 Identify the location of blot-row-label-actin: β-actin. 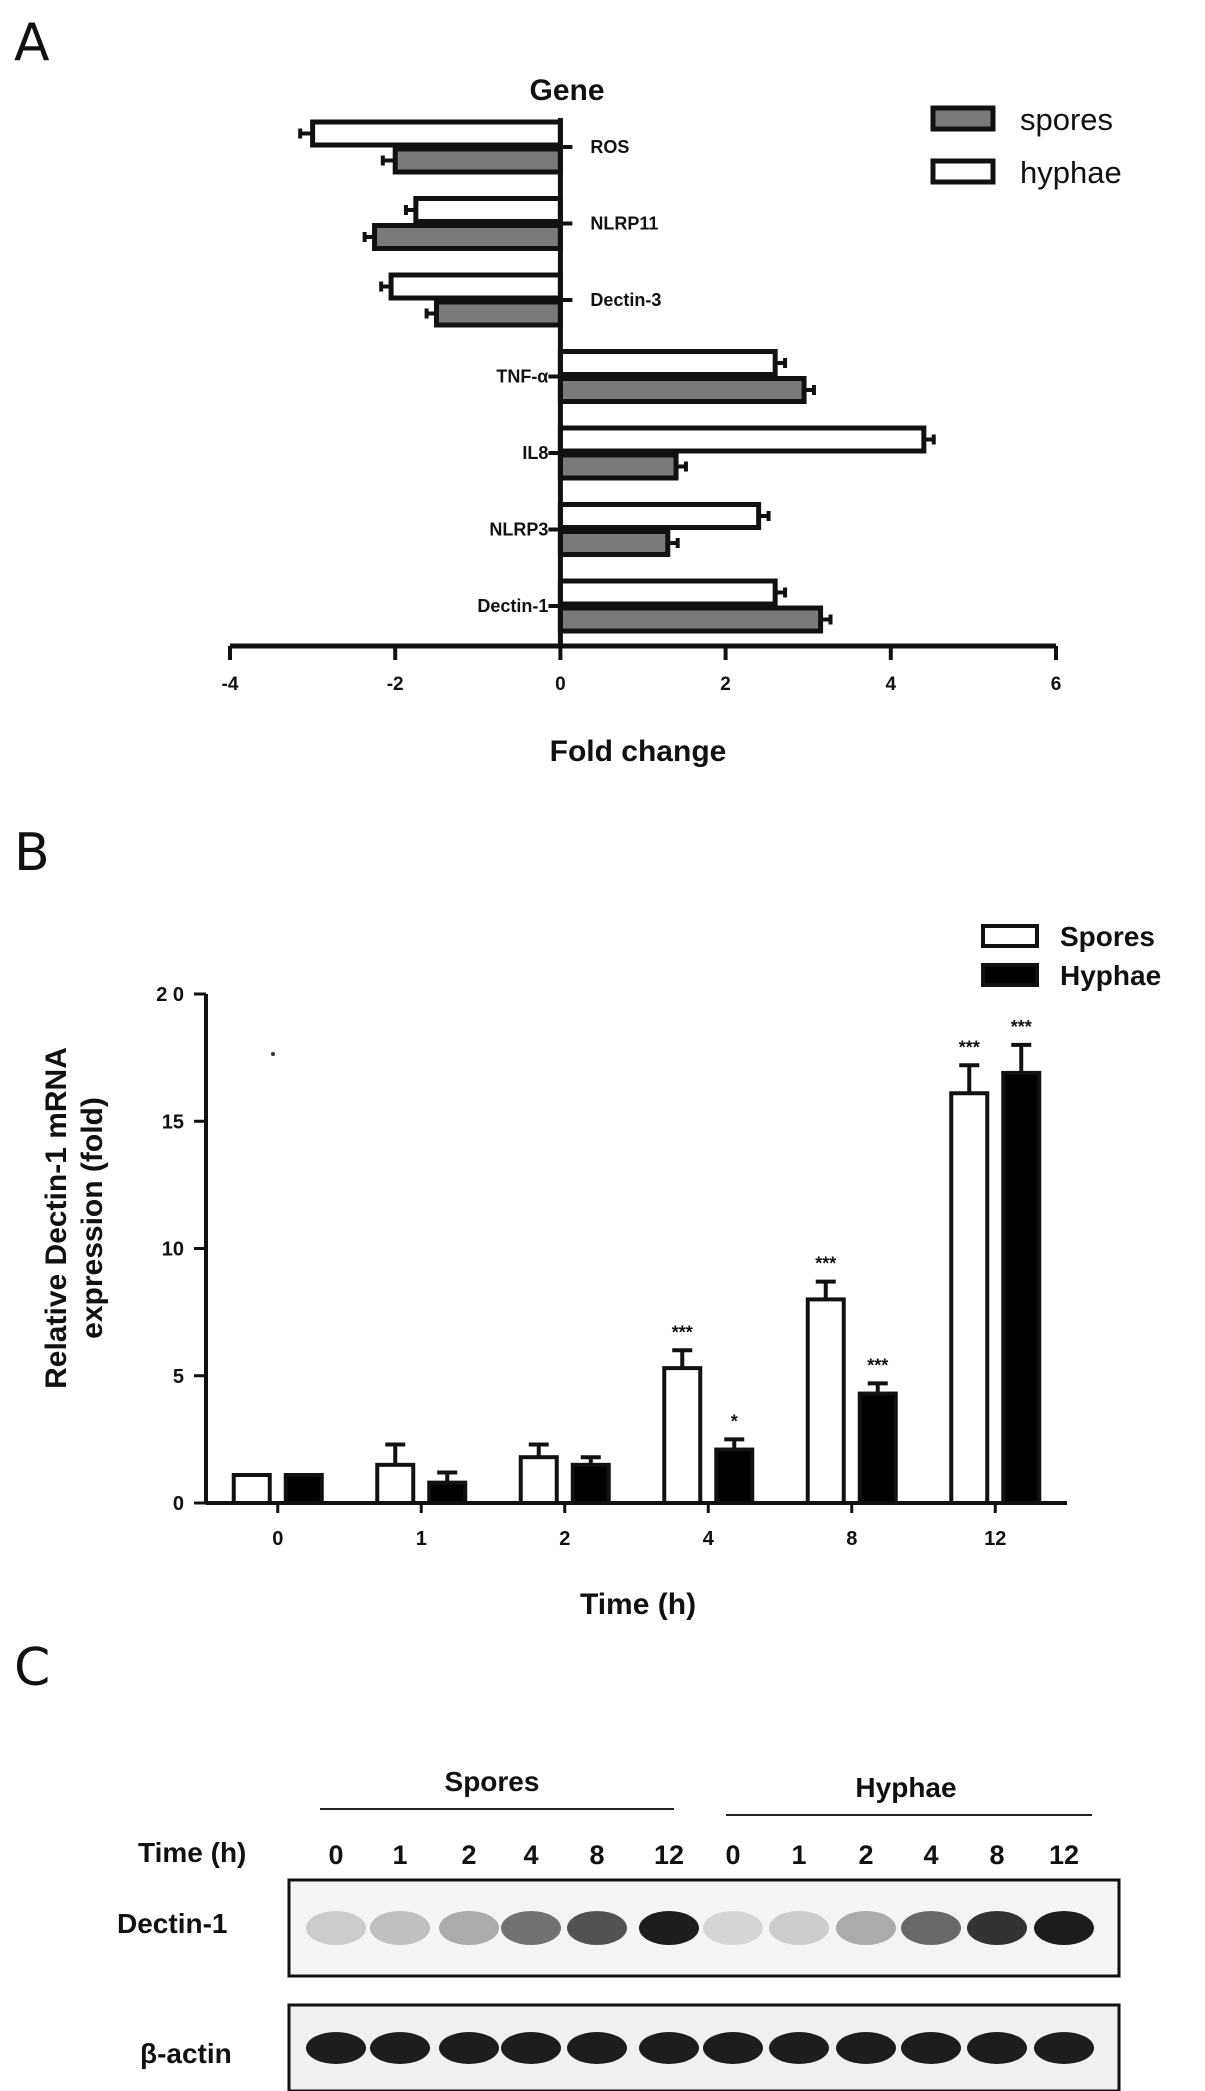
(186, 2053).